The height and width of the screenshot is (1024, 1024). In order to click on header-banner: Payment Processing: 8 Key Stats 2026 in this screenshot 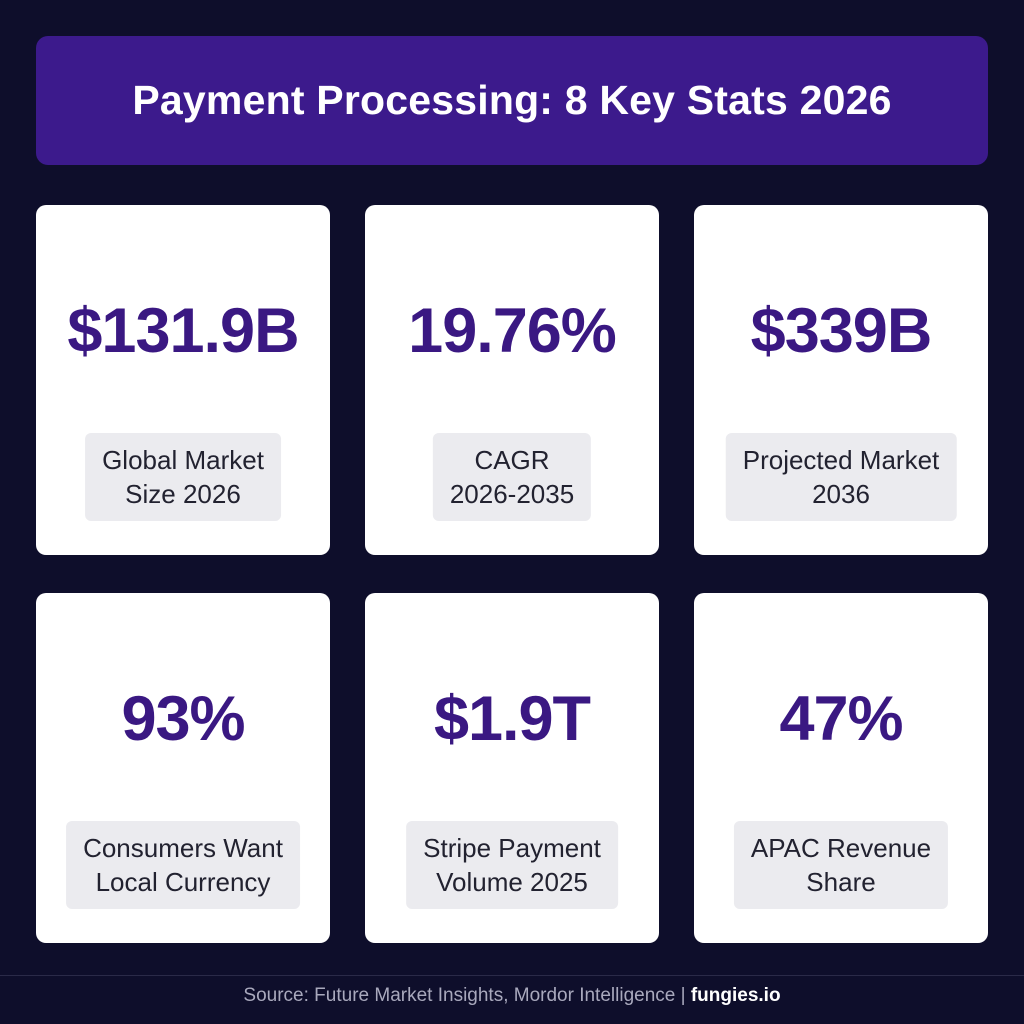, I will do `click(512, 100)`.